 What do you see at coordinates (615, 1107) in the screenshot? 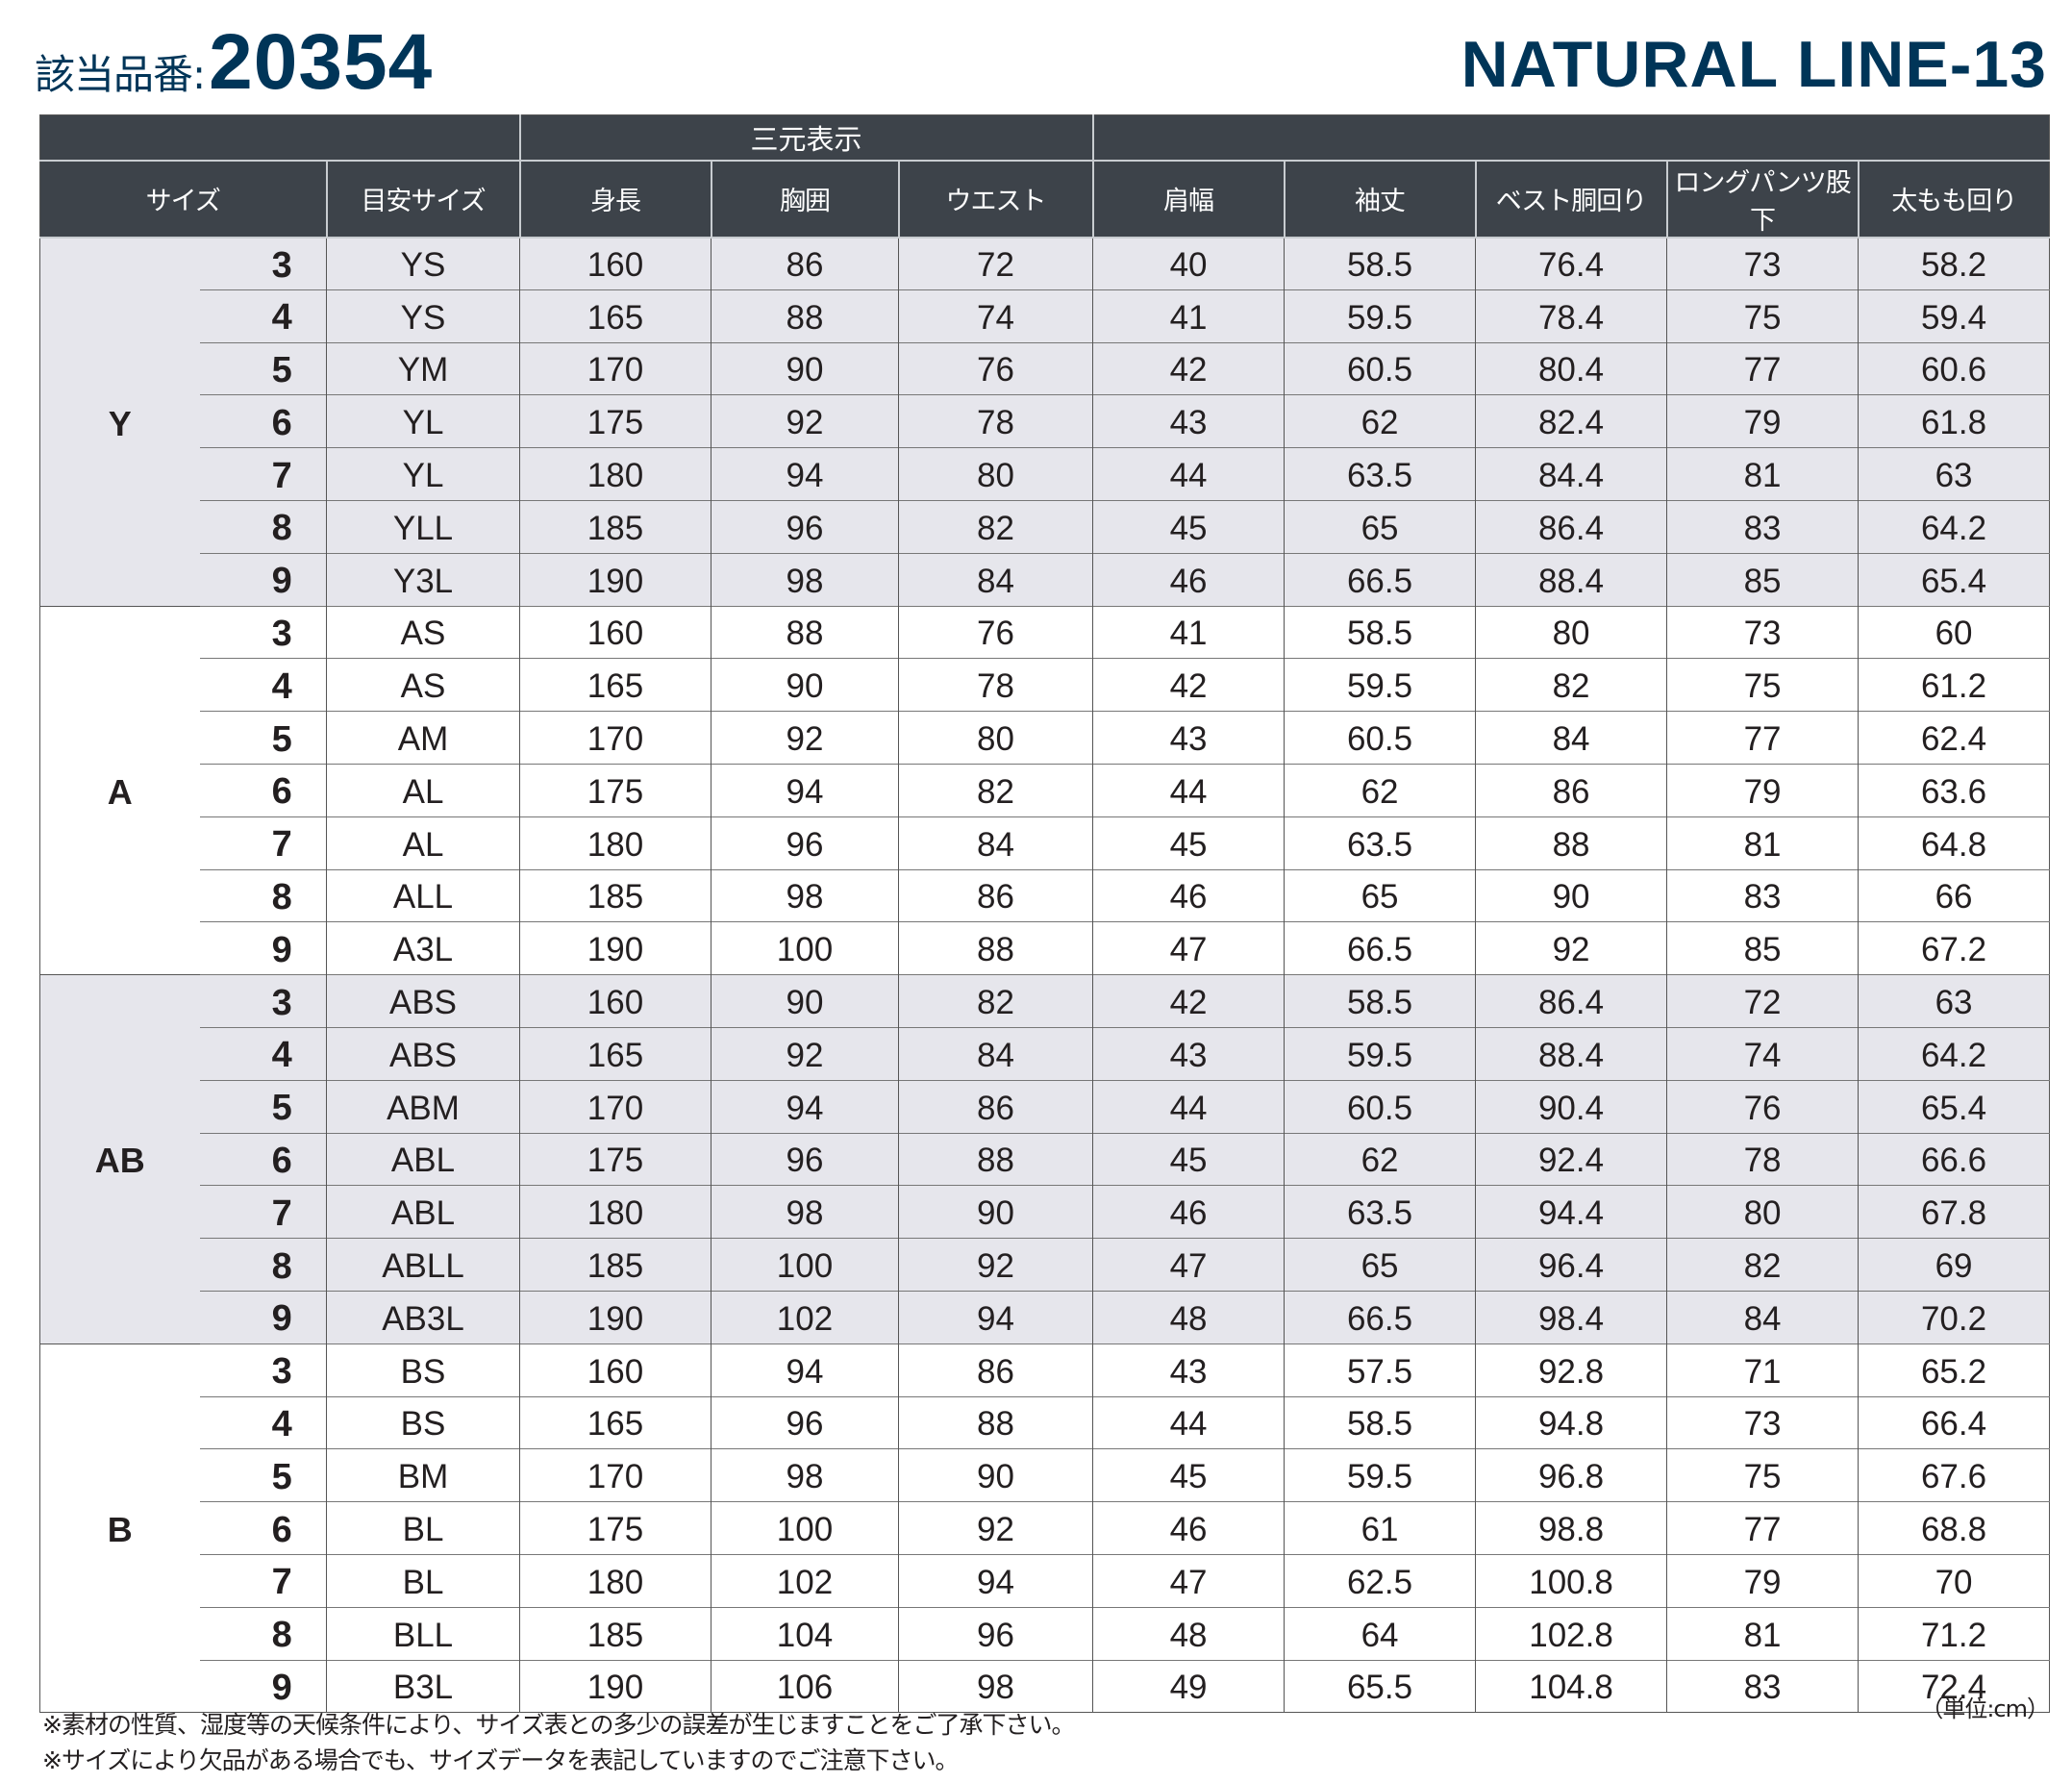
I see `table-cell: 170` at bounding box center [615, 1107].